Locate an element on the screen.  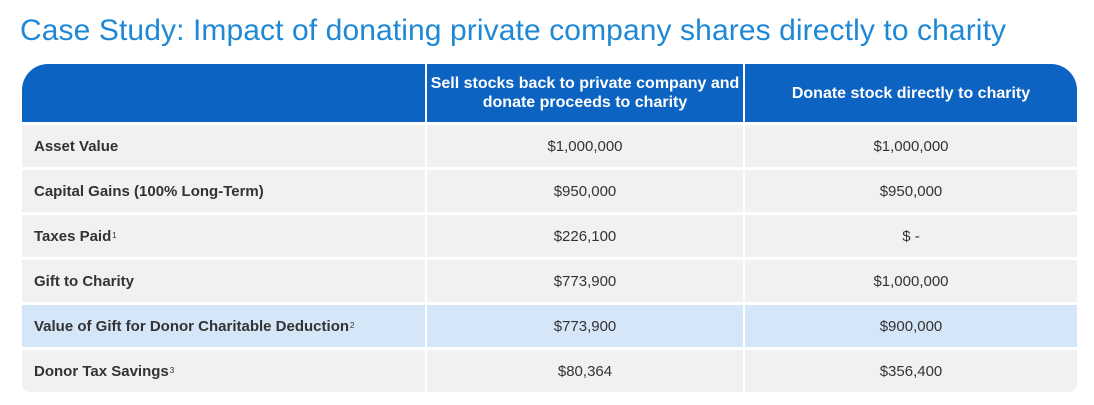
header-donate-stock: Donate stock directly to charity is located at coordinates (911, 93).